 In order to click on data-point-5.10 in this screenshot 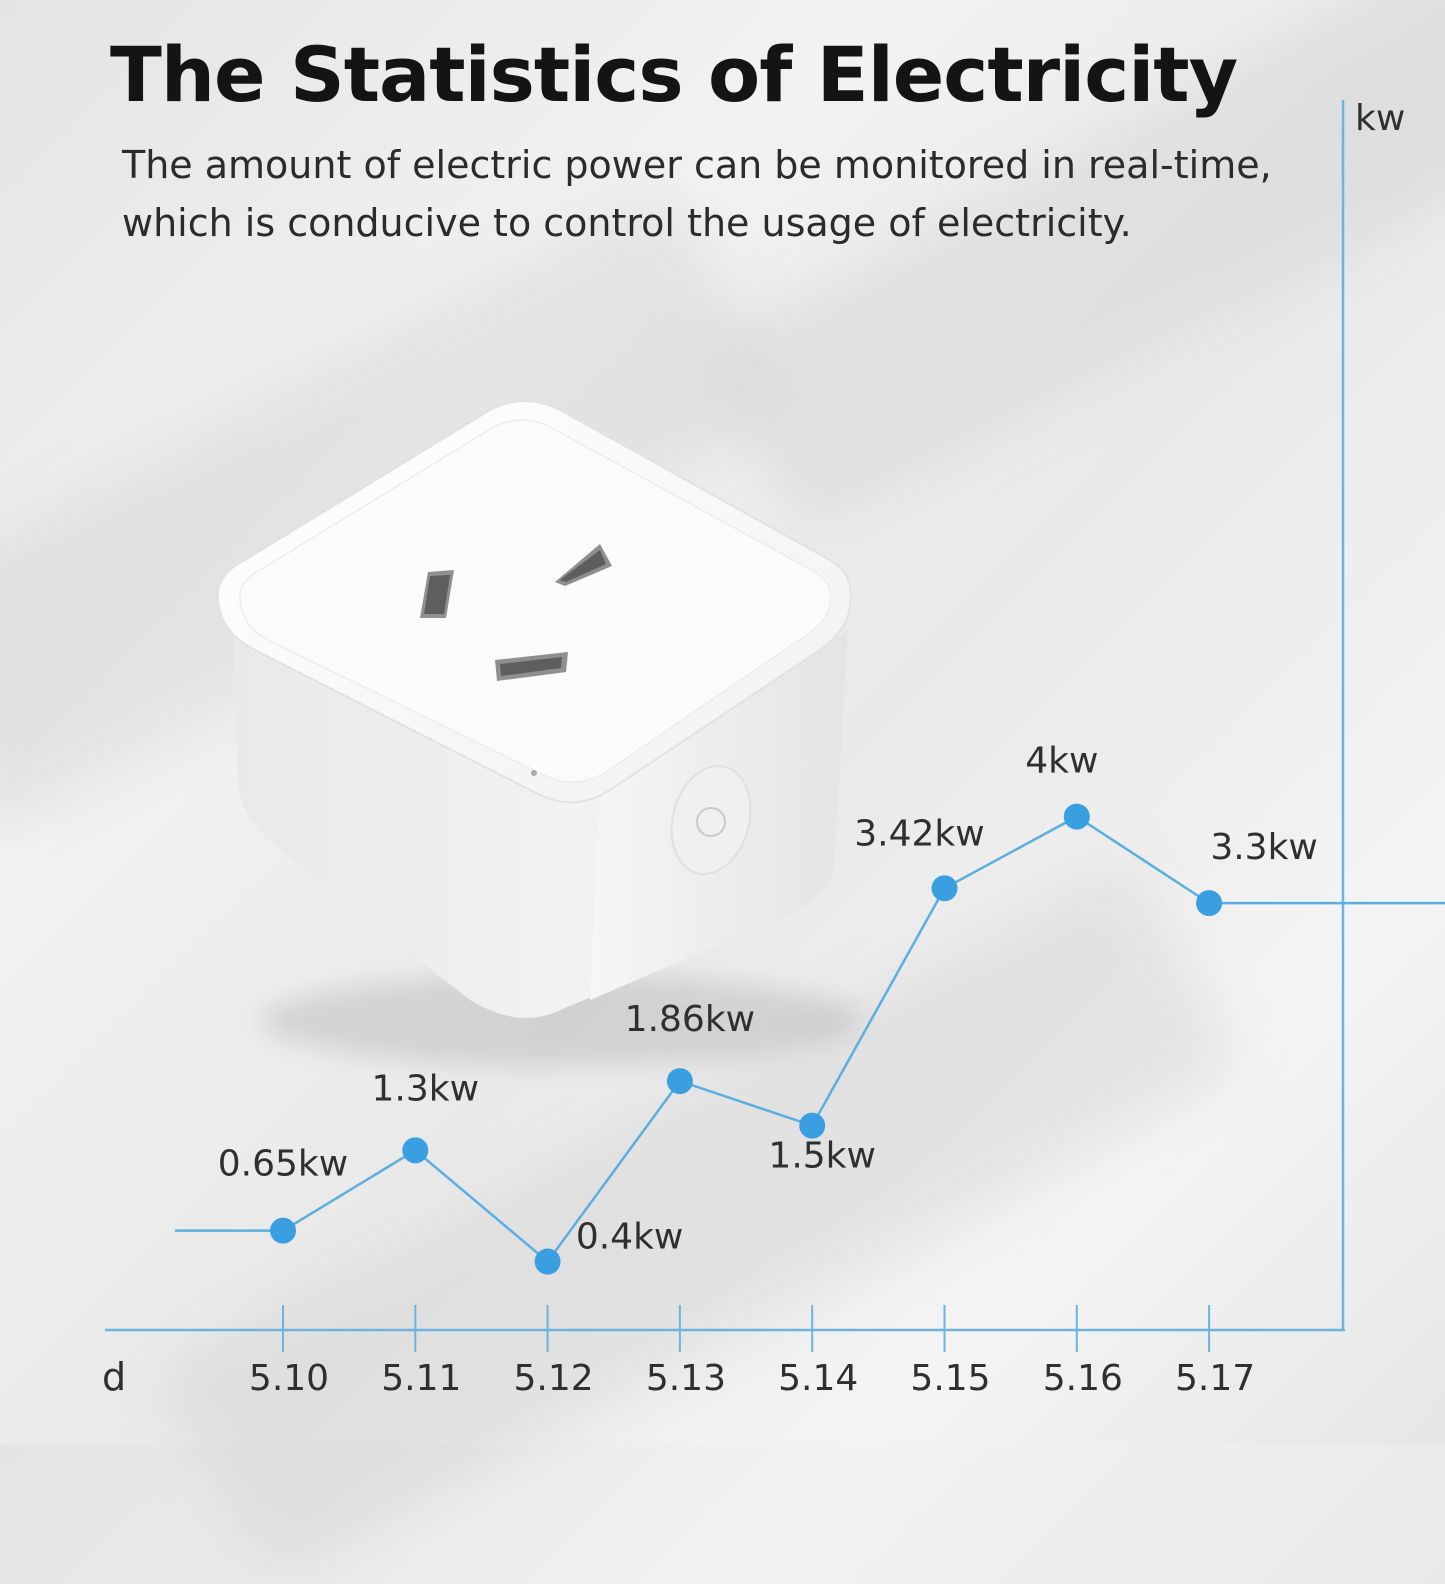, I will do `click(283, 1230)`.